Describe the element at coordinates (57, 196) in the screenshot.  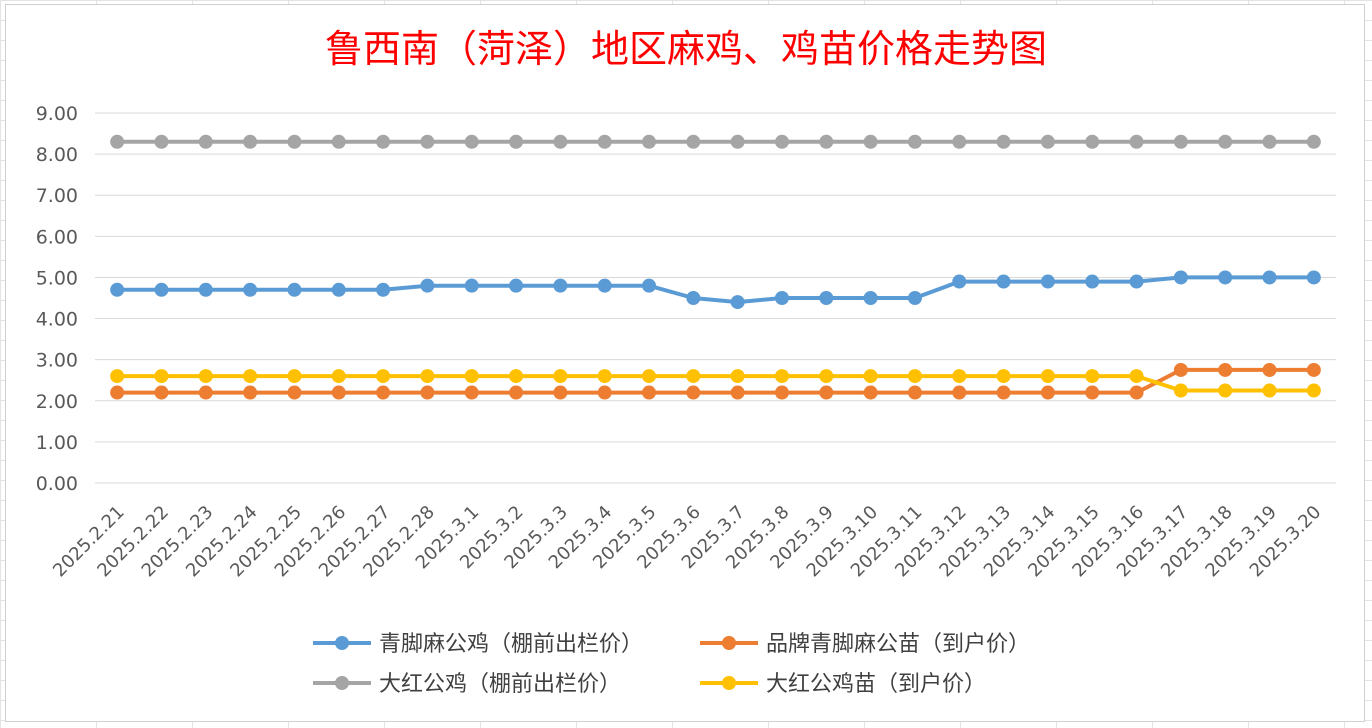
I see `y-tick-label: 7.00` at that location.